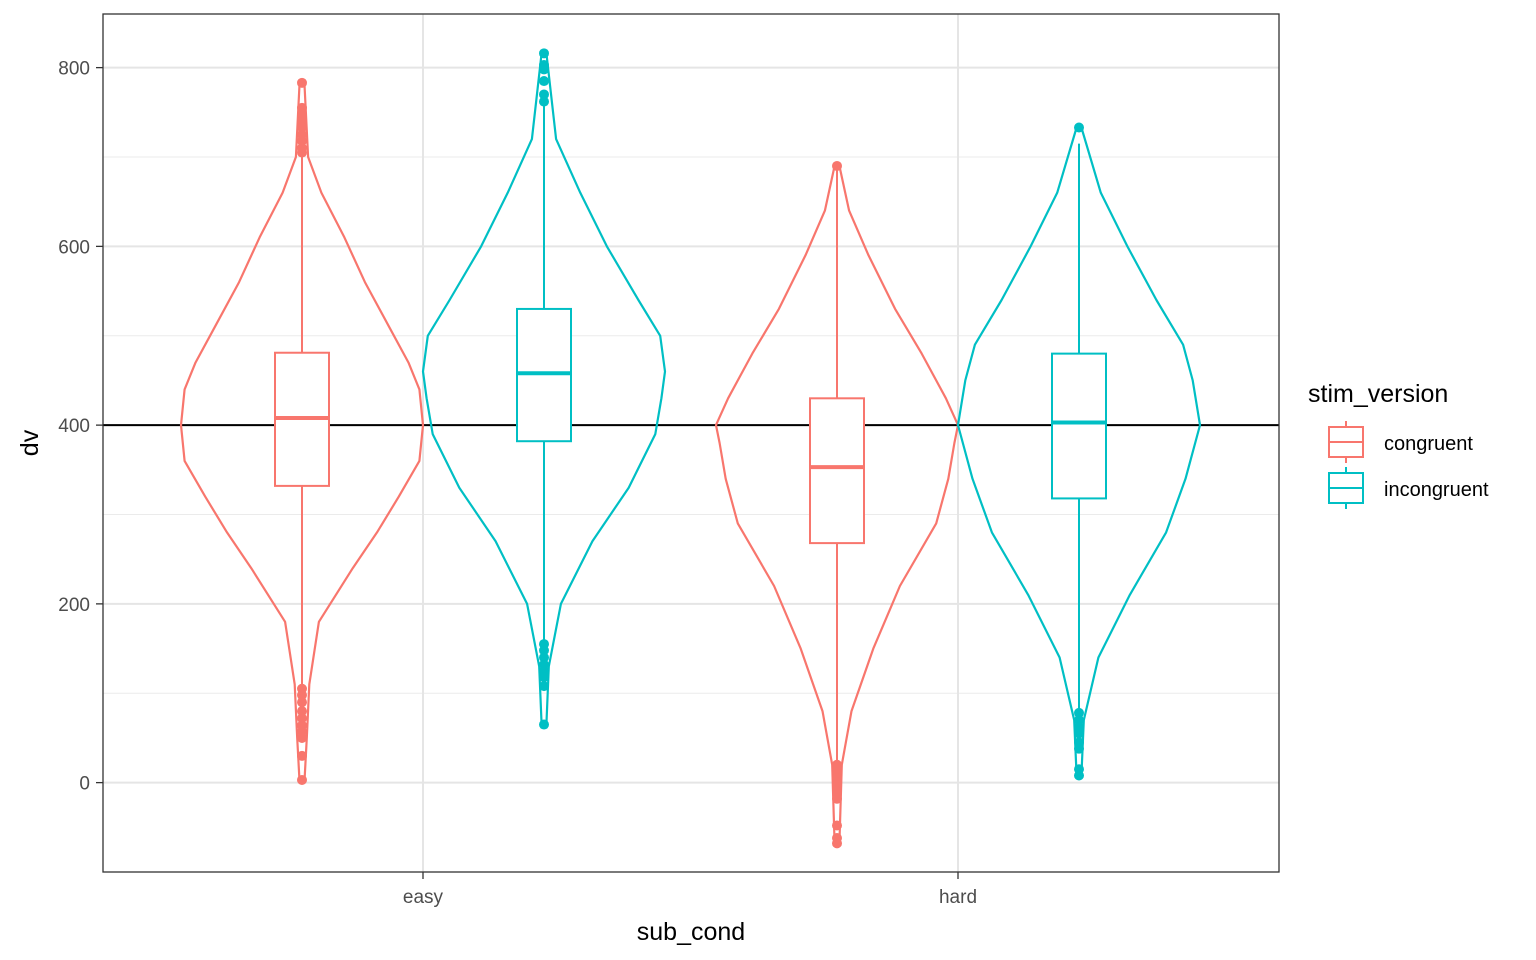 The image size is (1536, 960). Describe the element at coordinates (74, 247) in the screenshot. I see `y-tick-label: 600` at that location.